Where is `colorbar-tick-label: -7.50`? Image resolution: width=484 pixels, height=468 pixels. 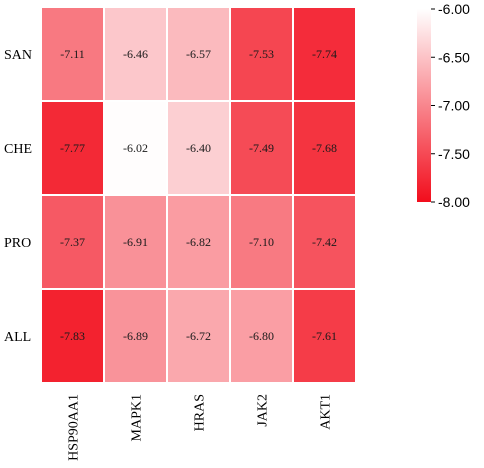
colorbar-tick-label: -7.50 is located at coordinates (454, 154).